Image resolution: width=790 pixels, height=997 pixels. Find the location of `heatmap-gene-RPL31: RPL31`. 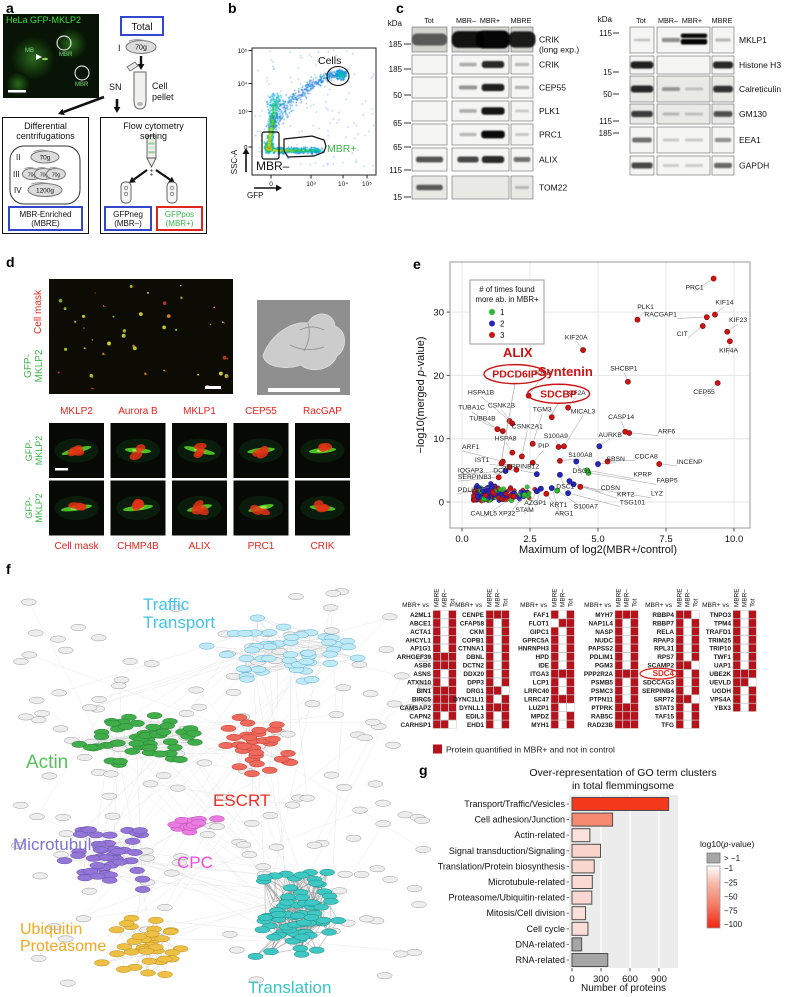

heatmap-gene-RPL31: RPL31 is located at coordinates (664, 649).